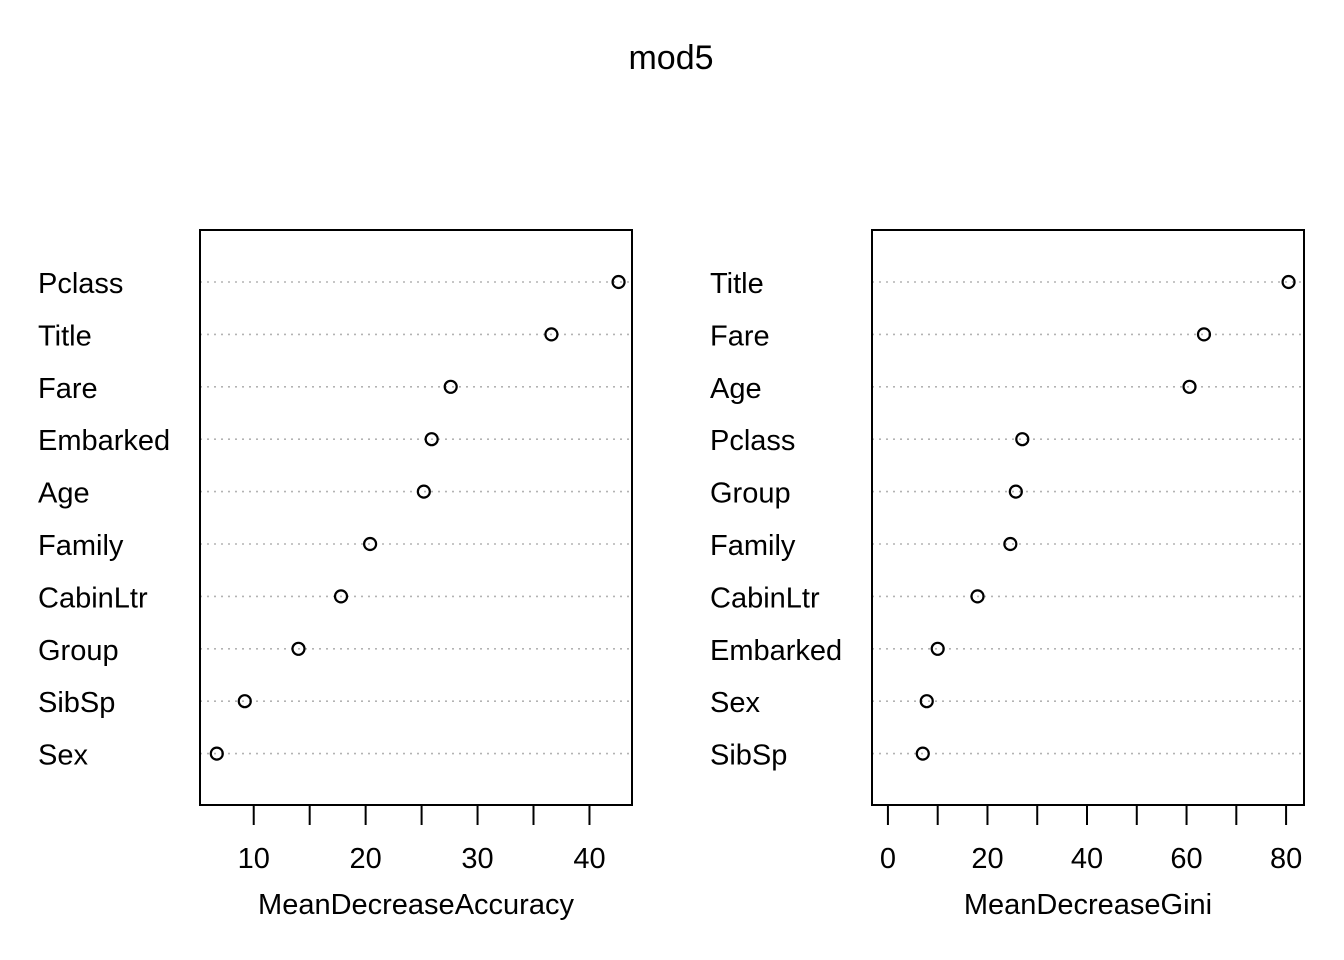 This screenshot has width=1344, height=960. What do you see at coordinates (1186, 859) in the screenshot?
I see `x-tick-label: 60` at bounding box center [1186, 859].